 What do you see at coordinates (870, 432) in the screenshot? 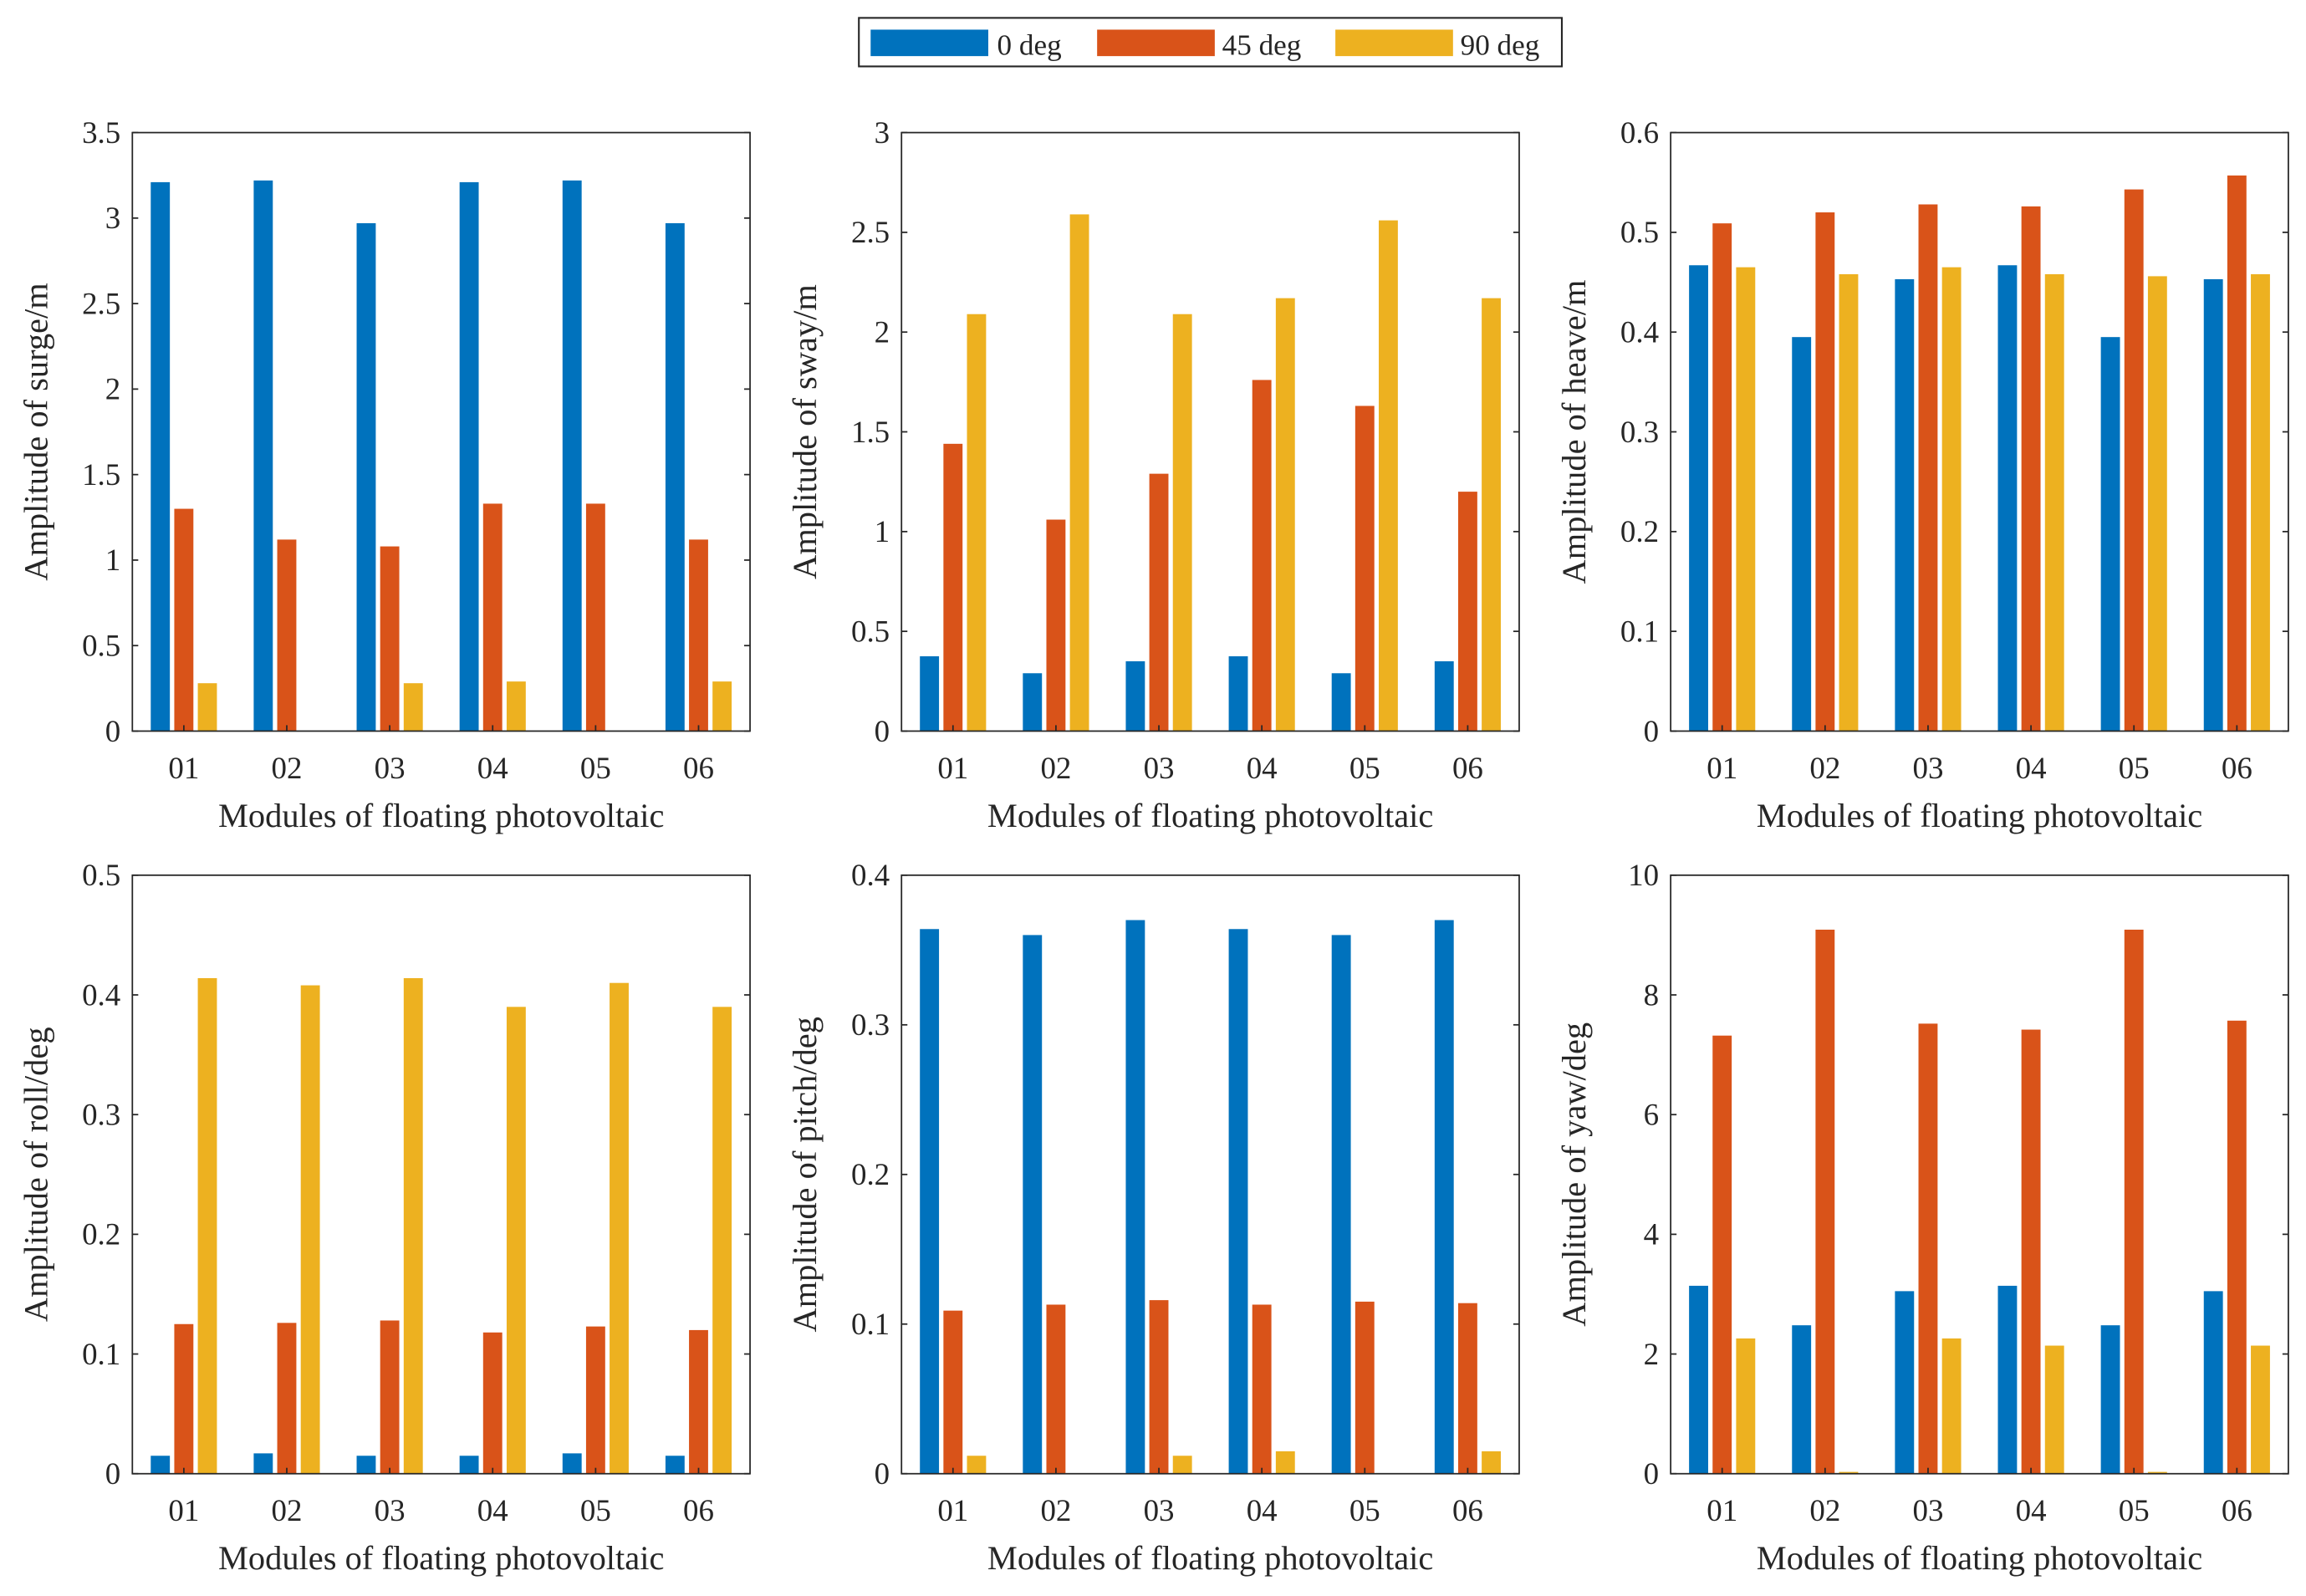
I see `y-tick-label: 1.5` at bounding box center [870, 432].